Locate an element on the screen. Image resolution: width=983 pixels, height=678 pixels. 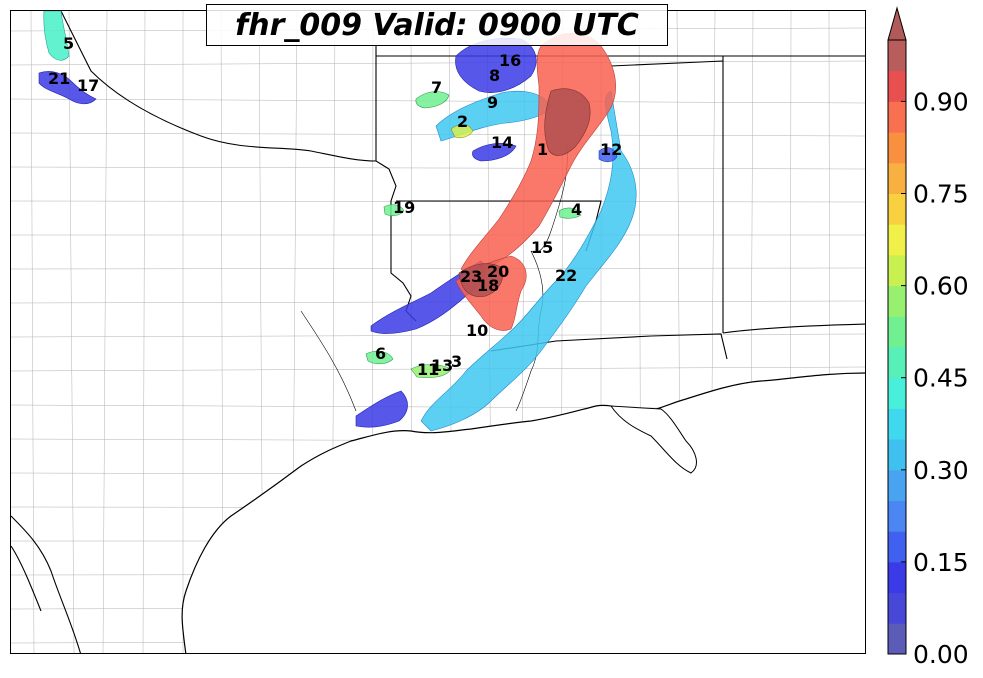
swath-dark-blue-sw is located at coordinates (381, 409).